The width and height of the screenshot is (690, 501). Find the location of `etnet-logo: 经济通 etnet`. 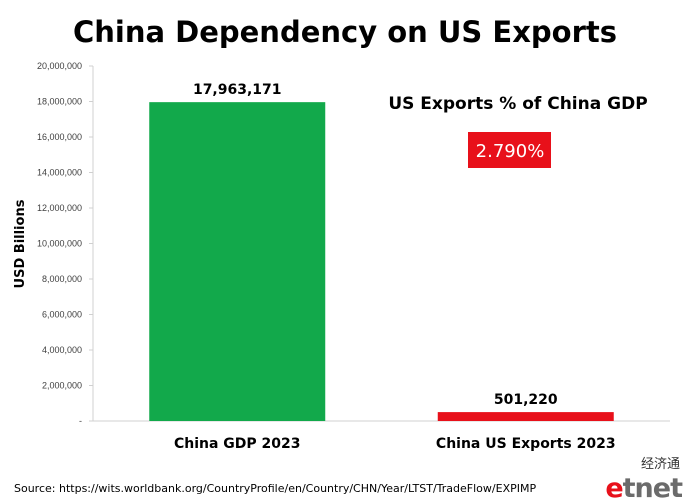

etnet-logo: 经济通 etnet is located at coordinates (644, 479).